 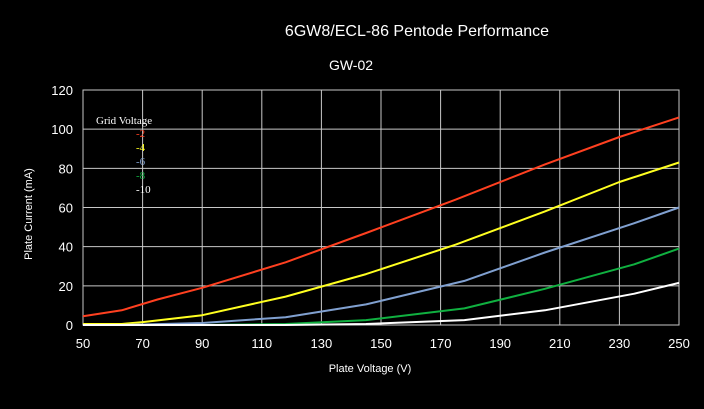 I want to click on legend-entry: -2, so click(x=140, y=134).